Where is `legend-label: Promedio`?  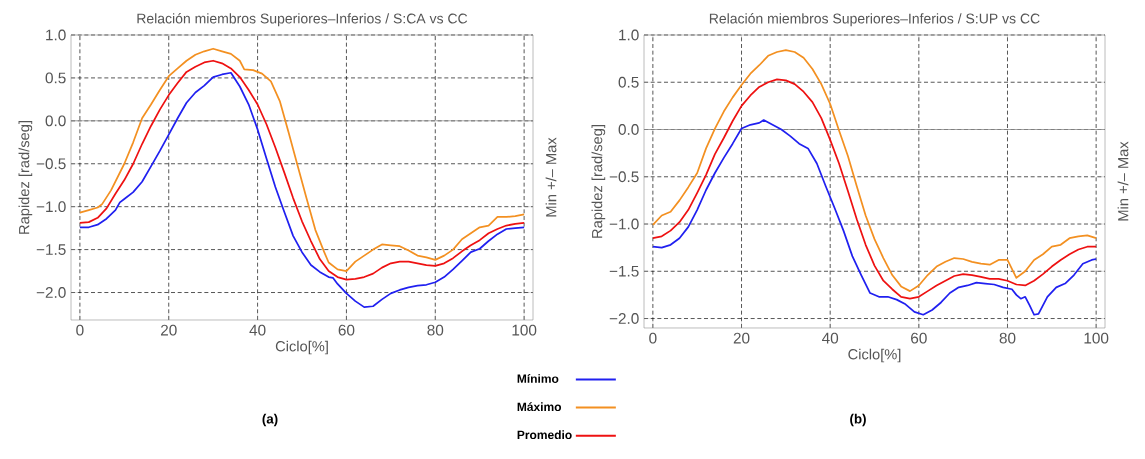 legend-label: Promedio is located at coordinates (544, 435).